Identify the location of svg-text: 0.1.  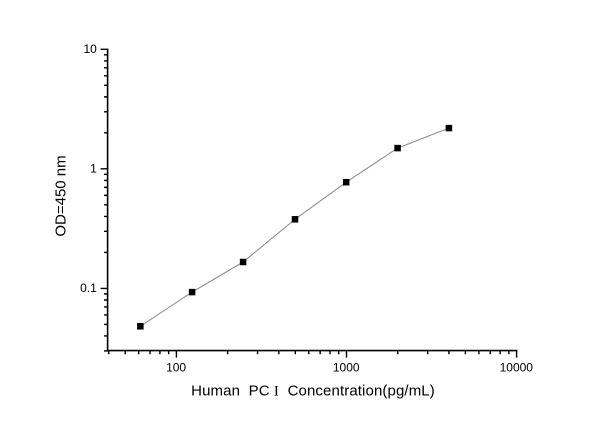
(88, 288).